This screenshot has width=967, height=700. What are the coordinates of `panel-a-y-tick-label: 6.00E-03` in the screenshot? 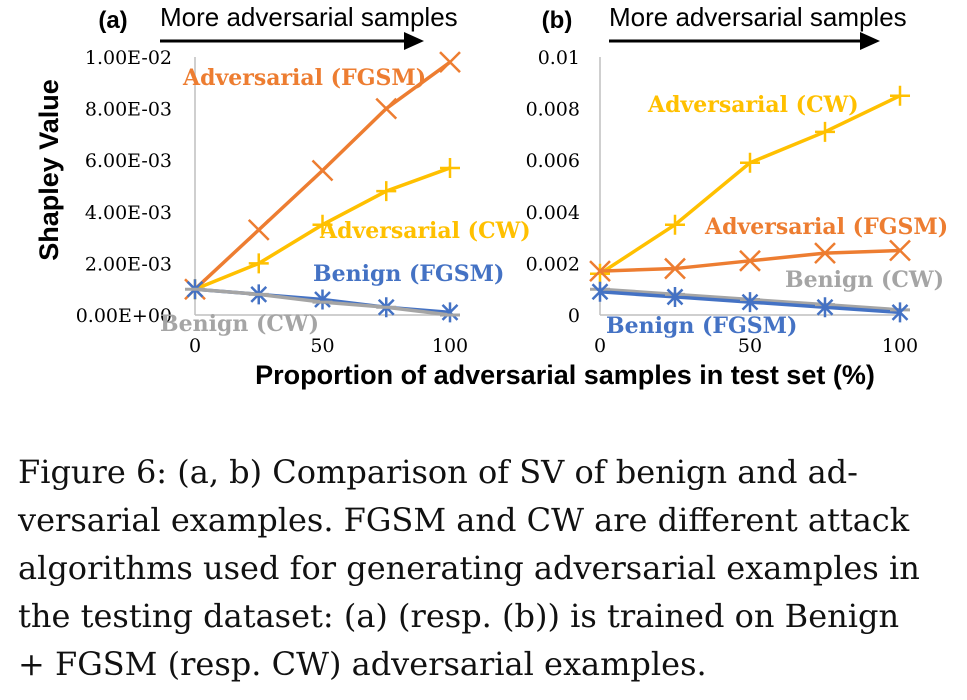 It's located at (128, 161).